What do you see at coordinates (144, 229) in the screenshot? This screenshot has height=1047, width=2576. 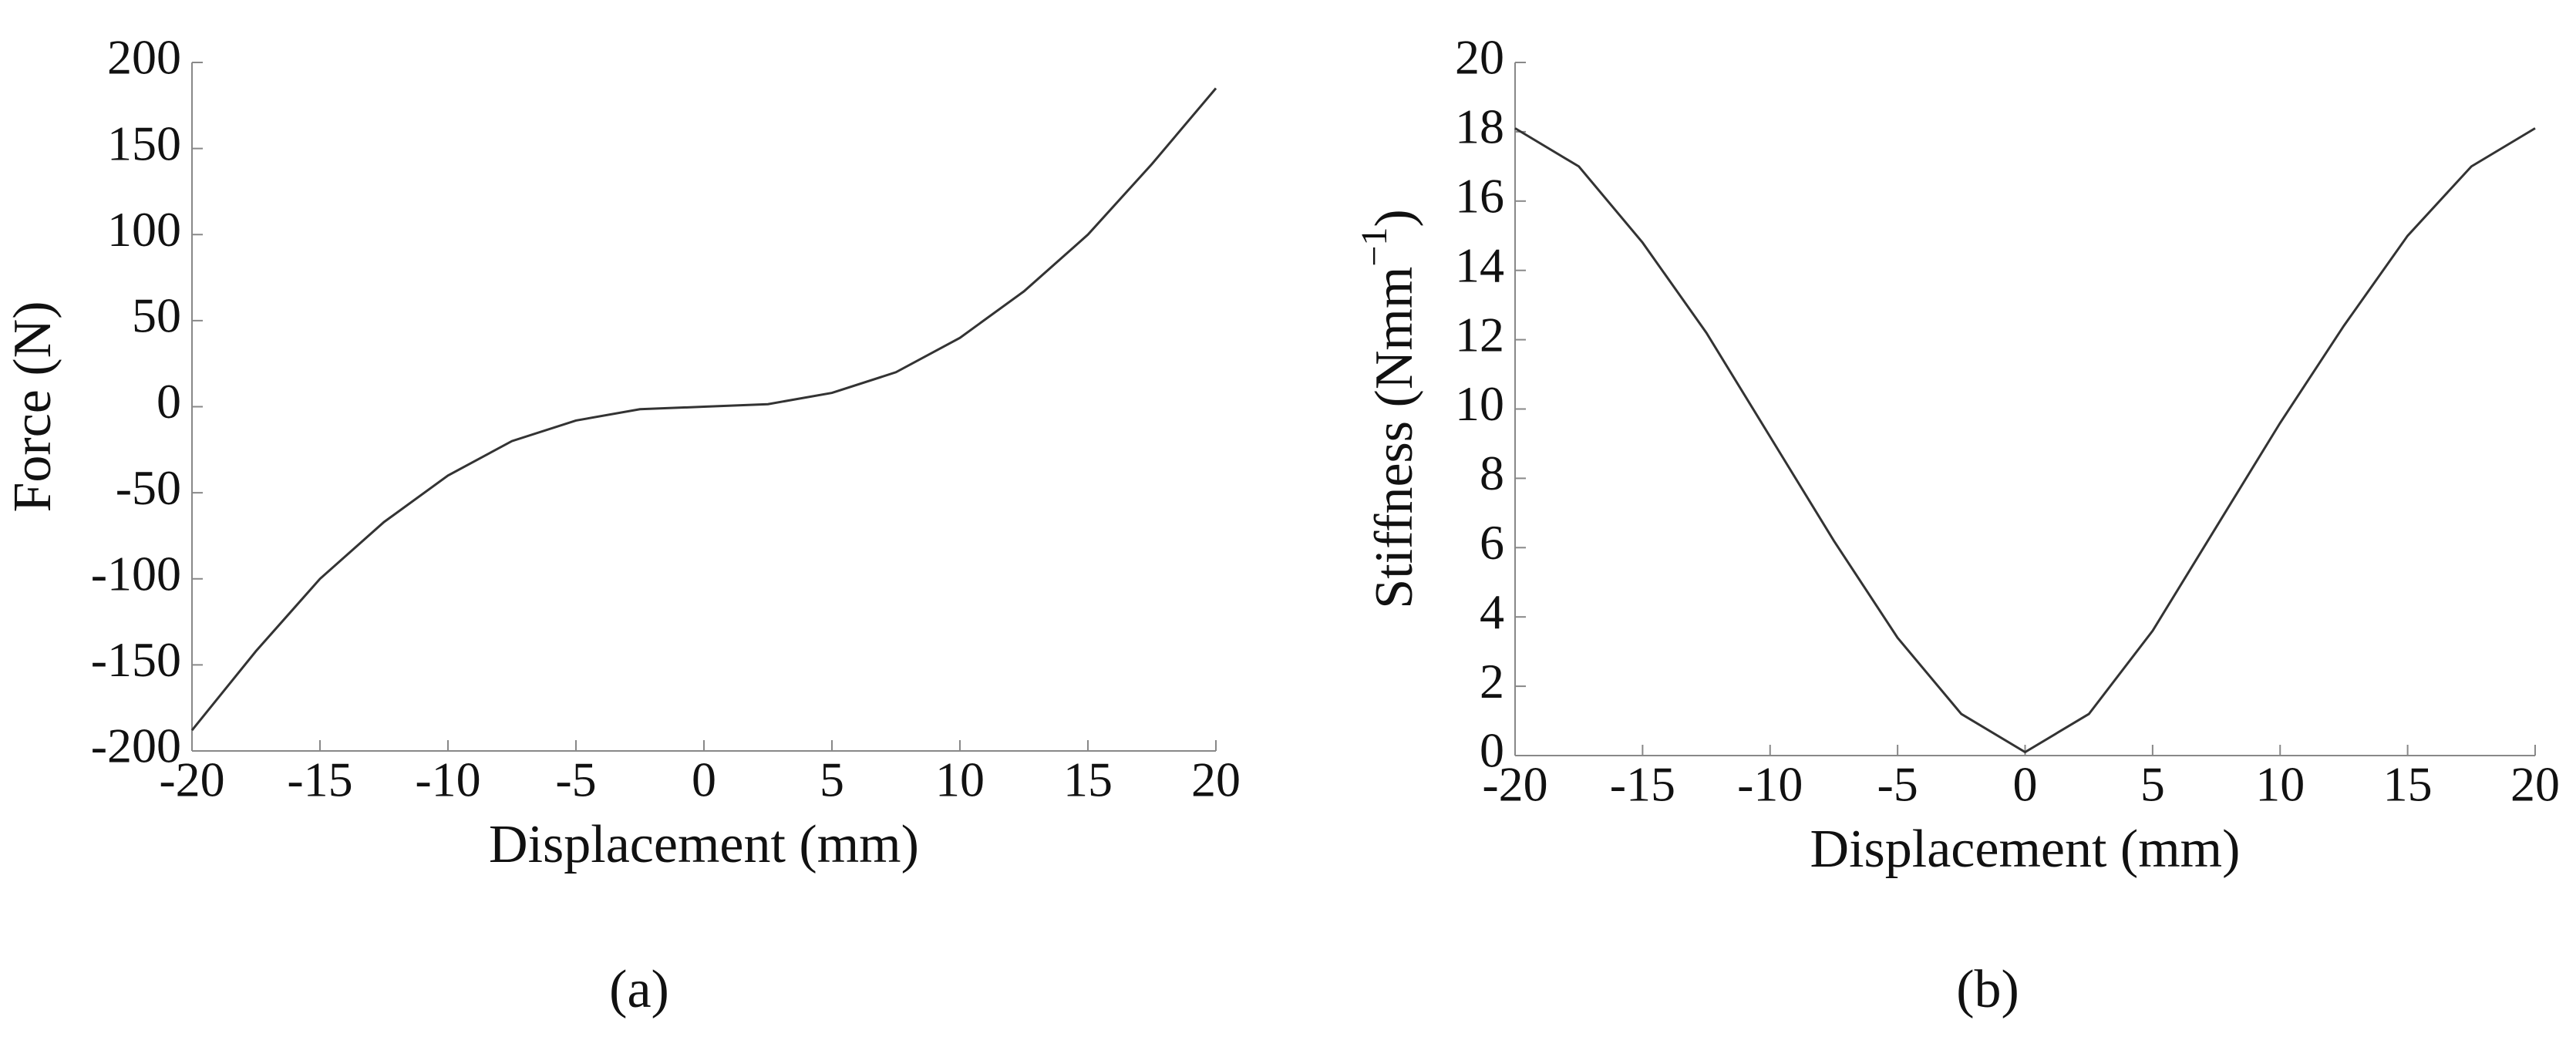 I see `y-tick-label: 100` at bounding box center [144, 229].